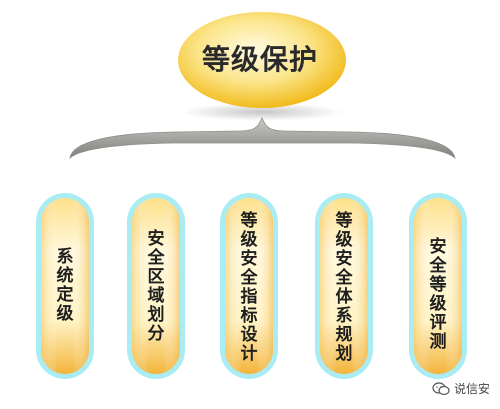  I want to click on child-label-3: 等级安全指标设计, so click(249, 287).